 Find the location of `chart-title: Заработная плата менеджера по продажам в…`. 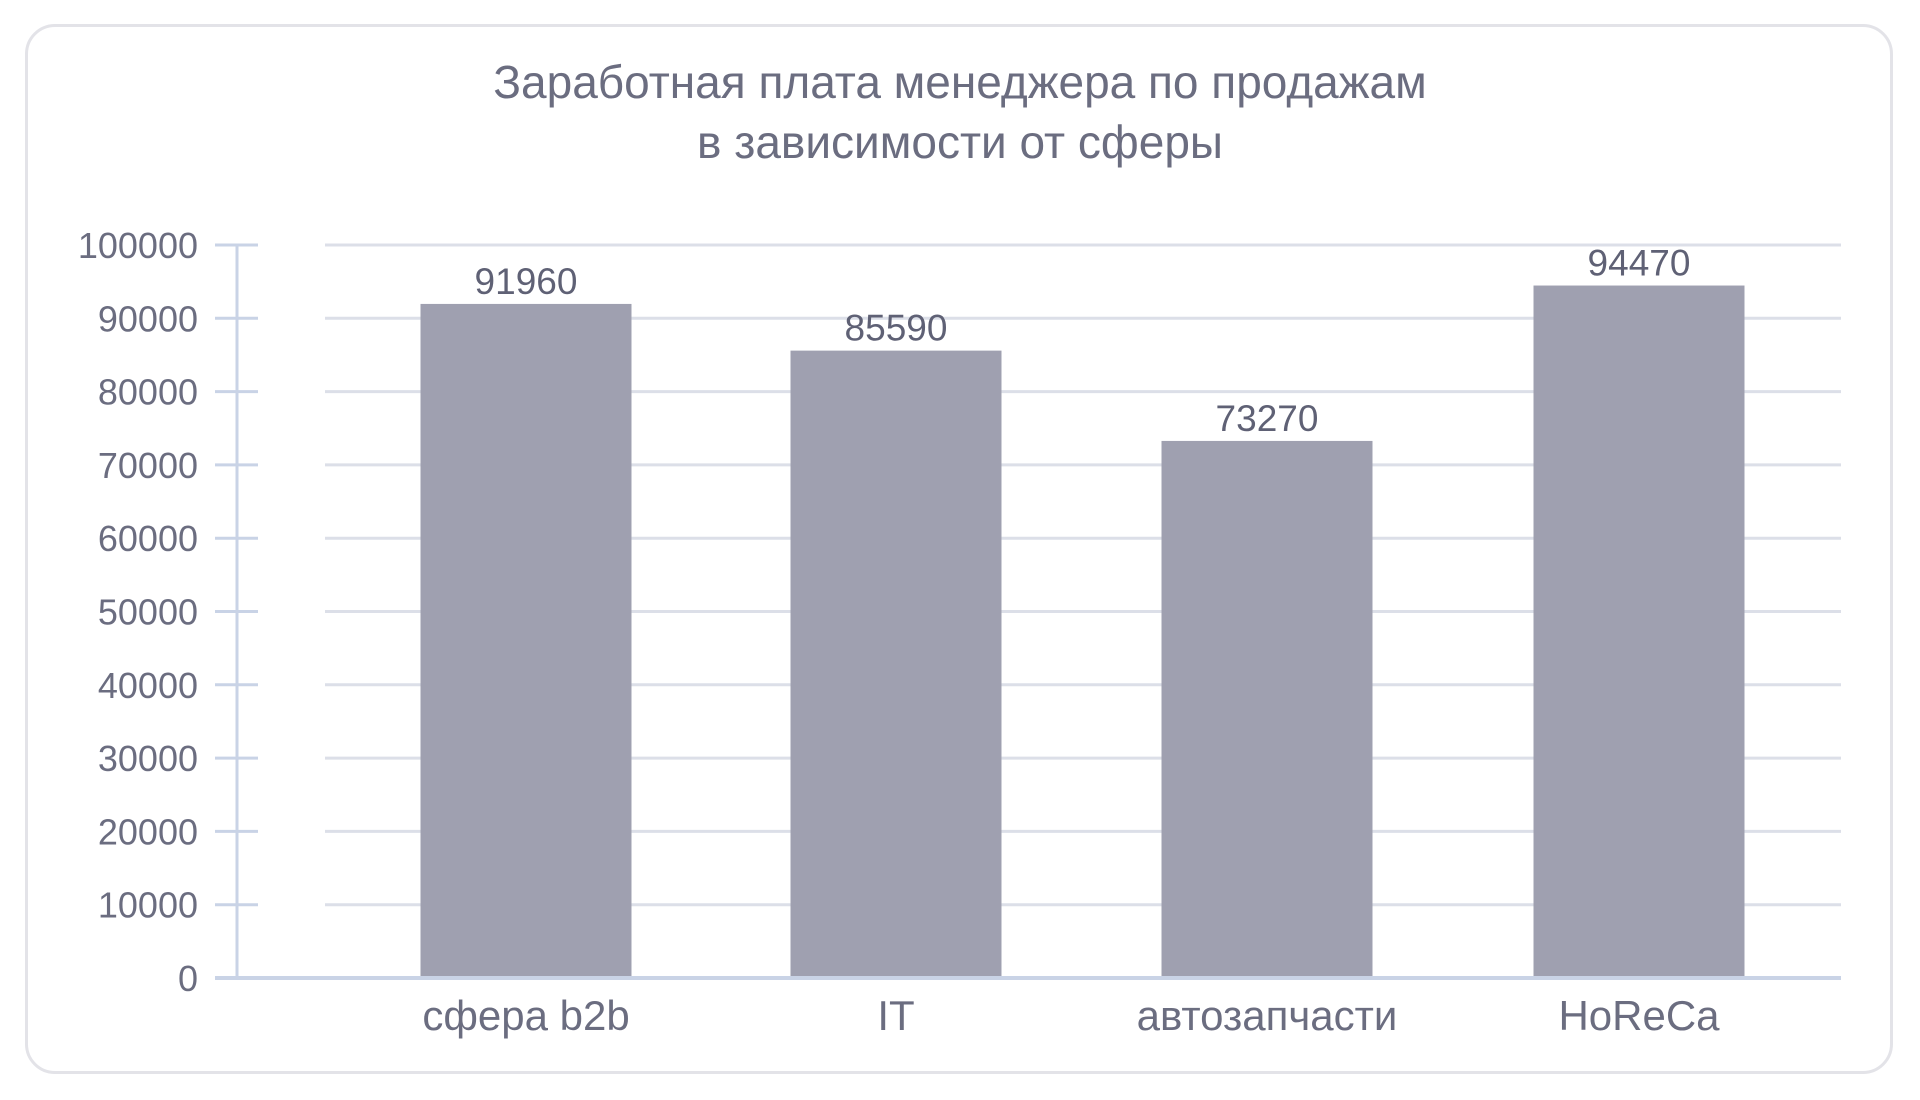

chart-title: Заработная плата менеджера по продажам в… is located at coordinates (960, 112).